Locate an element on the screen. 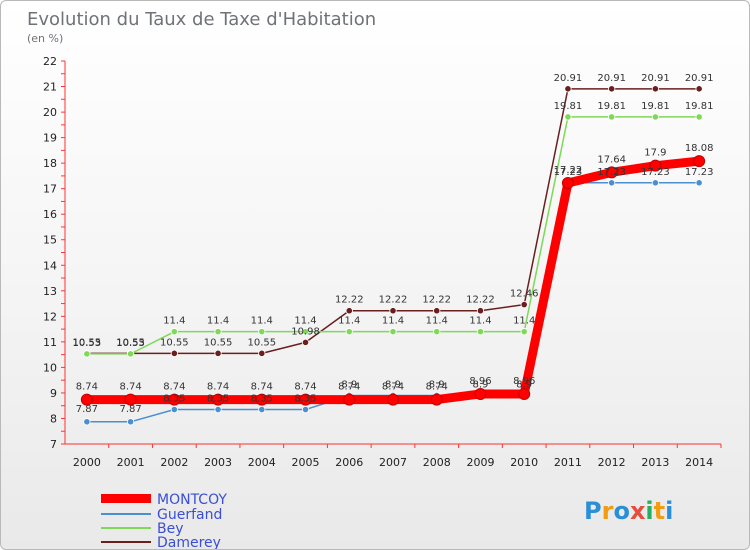 The width and height of the screenshot is (750, 550). x-tick-label: 2012 is located at coordinates (612, 462).